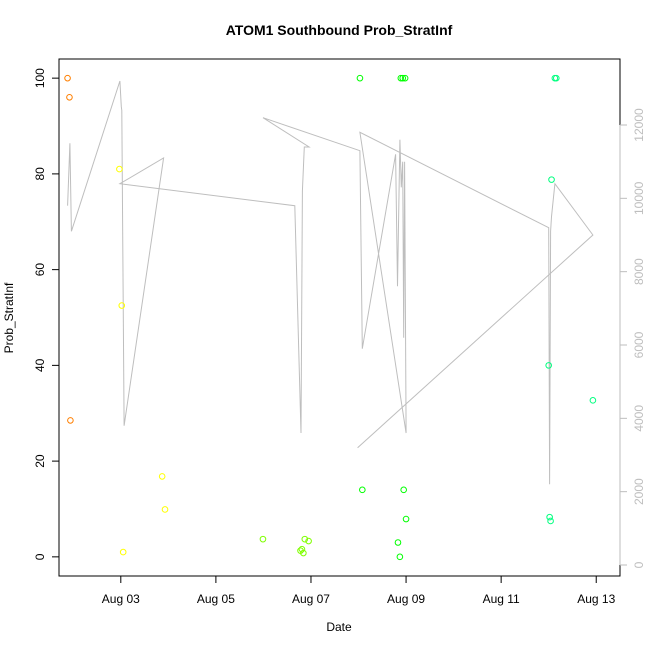 The height and width of the screenshot is (650, 650). I want to click on right-y-axis: 0 2000 4000 6000 8000 10000 12000, so click(632, 338).